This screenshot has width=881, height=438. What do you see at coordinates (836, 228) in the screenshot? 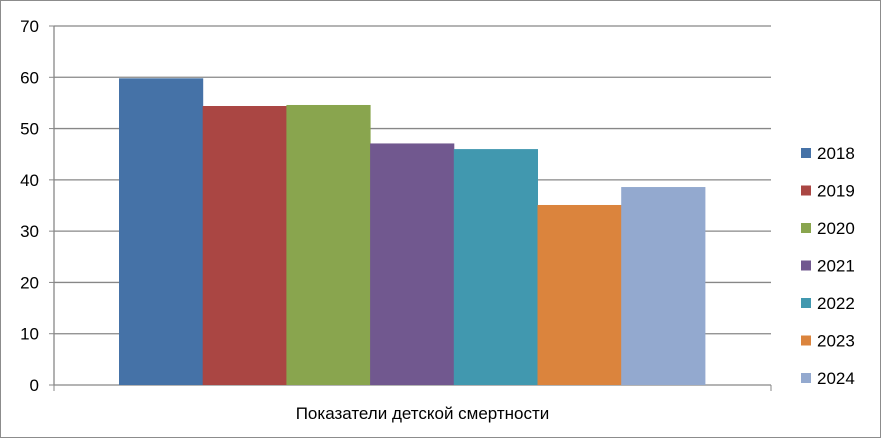
I see `legend-label-2020: 2020` at bounding box center [836, 228].